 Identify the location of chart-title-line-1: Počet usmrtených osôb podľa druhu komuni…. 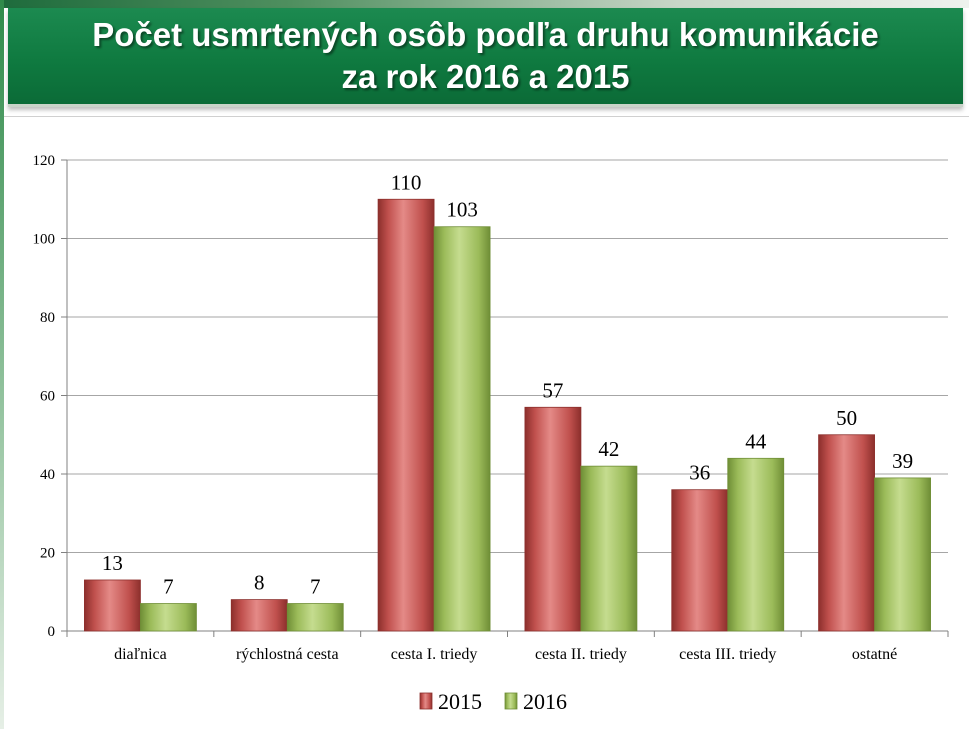
(485, 34).